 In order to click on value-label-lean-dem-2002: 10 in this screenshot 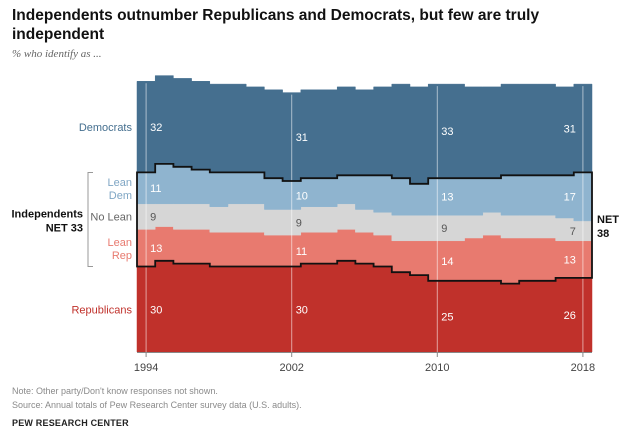, I will do `click(302, 196)`.